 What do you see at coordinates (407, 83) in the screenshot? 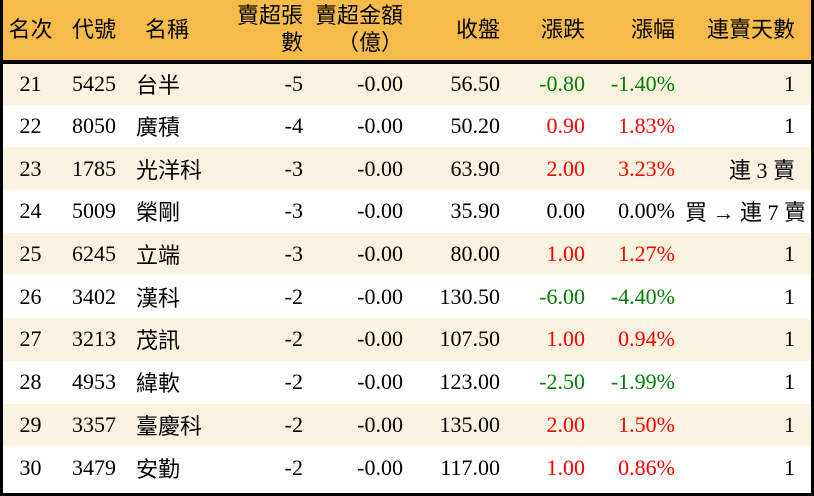
I see `table-row: 21 5425 台半 -5 -0.00 56.50 -0.80 -1.40% 1` at bounding box center [407, 83].